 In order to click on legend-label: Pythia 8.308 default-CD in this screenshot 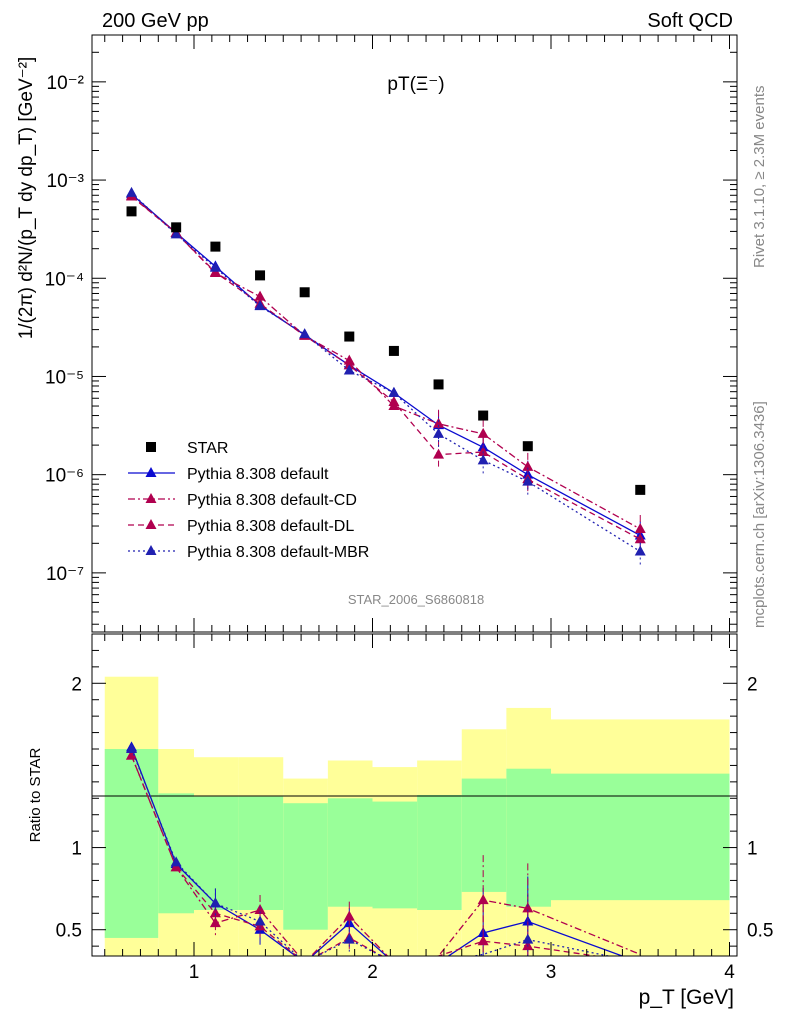, I will do `click(272, 500)`.